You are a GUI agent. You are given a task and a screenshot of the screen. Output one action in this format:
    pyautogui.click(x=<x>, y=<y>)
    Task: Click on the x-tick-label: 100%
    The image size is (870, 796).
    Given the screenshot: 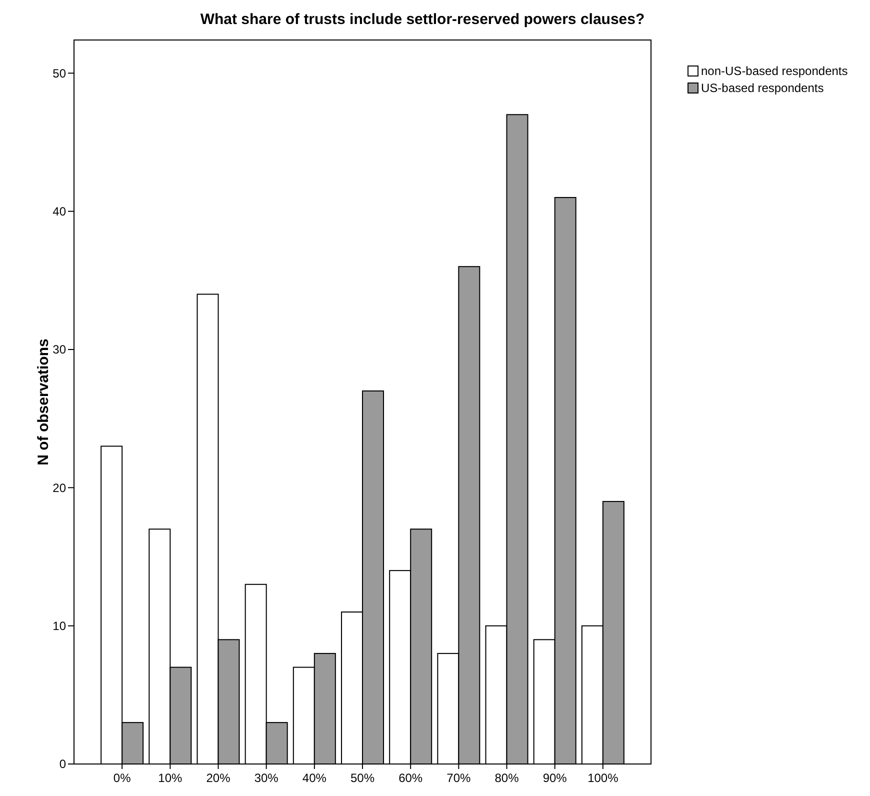 What is the action you would take?
    pyautogui.click(x=603, y=778)
    